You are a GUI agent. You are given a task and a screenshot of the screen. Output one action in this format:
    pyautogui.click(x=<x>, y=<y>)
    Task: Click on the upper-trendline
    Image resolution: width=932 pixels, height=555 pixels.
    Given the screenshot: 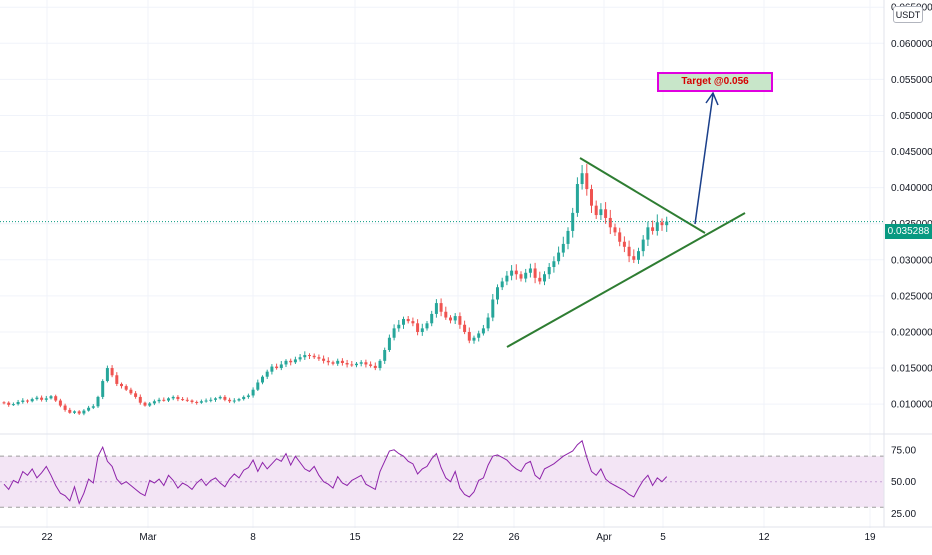 What is the action you would take?
    pyautogui.click(x=642, y=195)
    